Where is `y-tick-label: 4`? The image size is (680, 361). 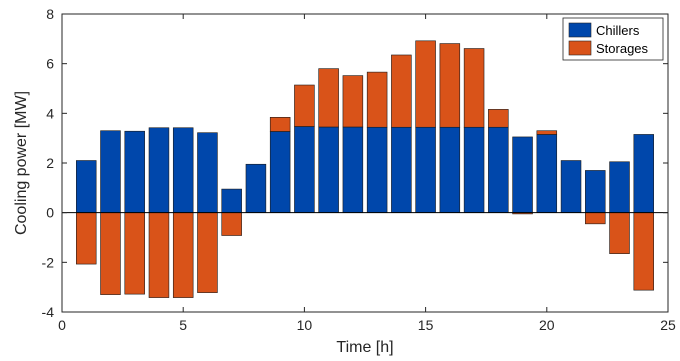
y-tick-label: 4 is located at coordinates (50, 113).